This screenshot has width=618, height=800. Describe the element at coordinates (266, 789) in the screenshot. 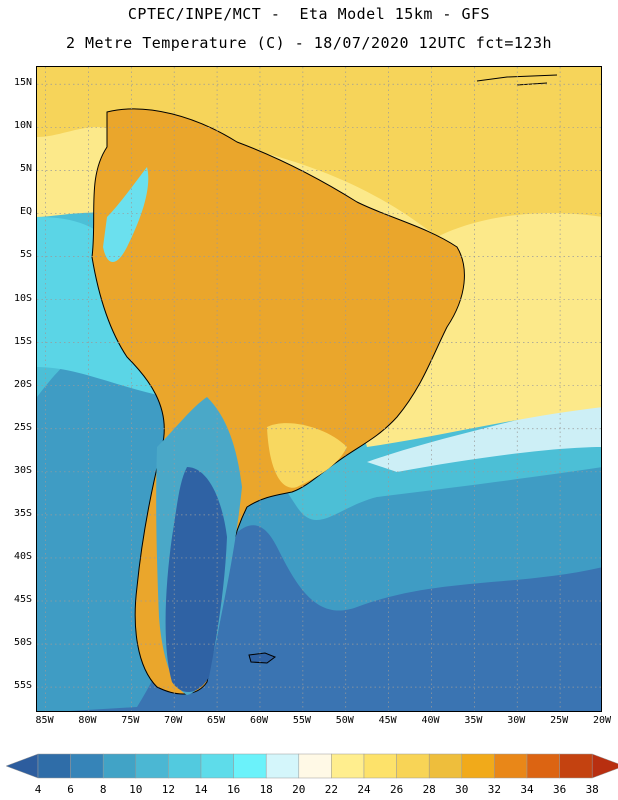

I see `legend-tick-label: 18` at that location.